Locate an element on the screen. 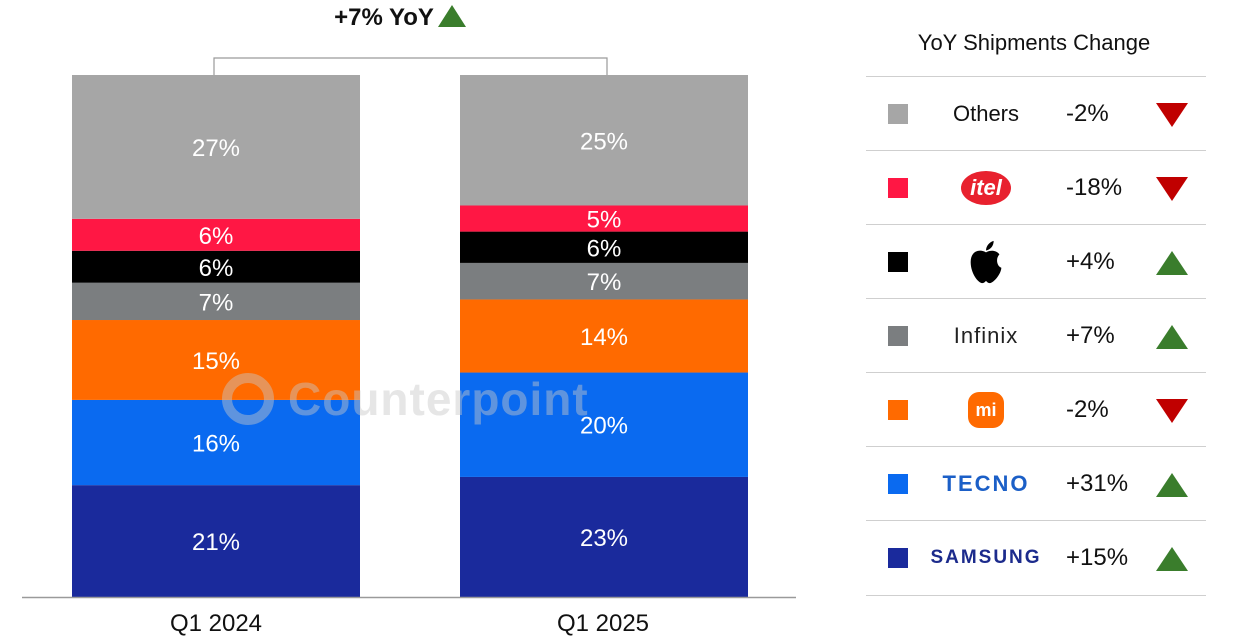  data-label-tecno-1: 20% is located at coordinates (604, 426).